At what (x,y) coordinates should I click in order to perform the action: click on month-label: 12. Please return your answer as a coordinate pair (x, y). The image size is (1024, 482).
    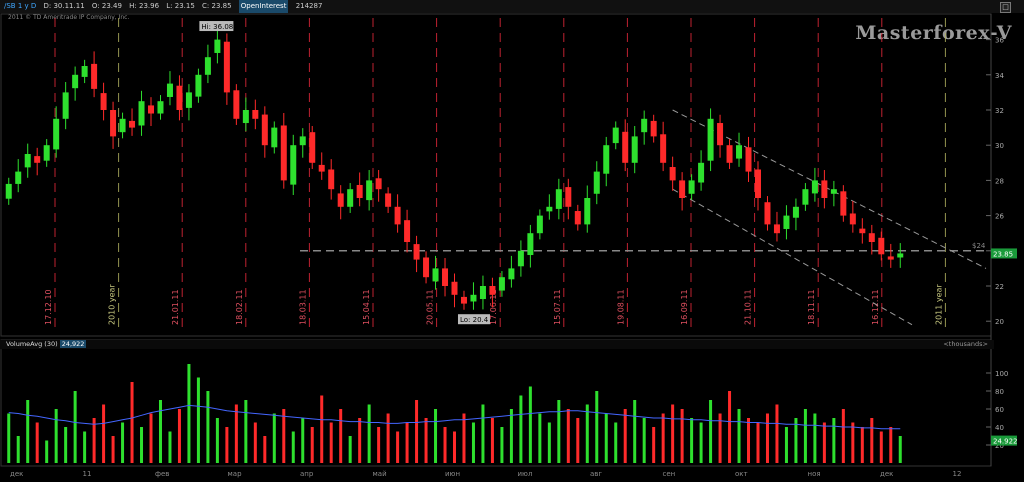
    Looking at the image, I should click on (957, 474).